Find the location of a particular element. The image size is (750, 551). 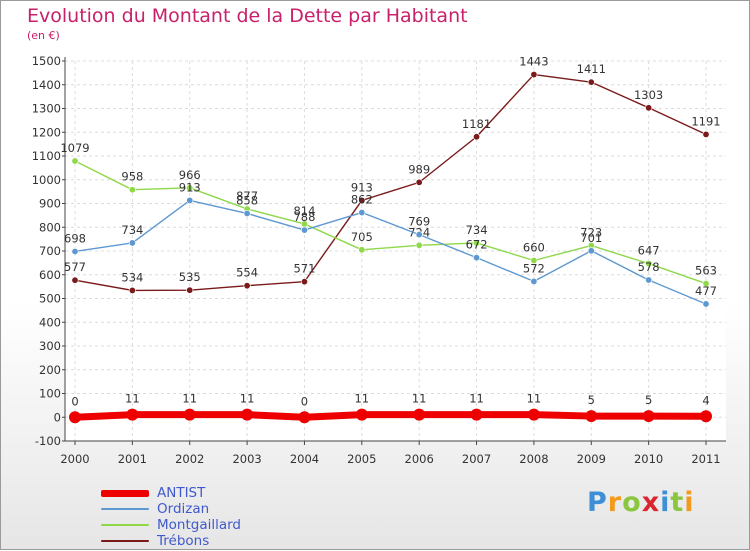

data-label-tr-bons: 1181 is located at coordinates (476, 124).